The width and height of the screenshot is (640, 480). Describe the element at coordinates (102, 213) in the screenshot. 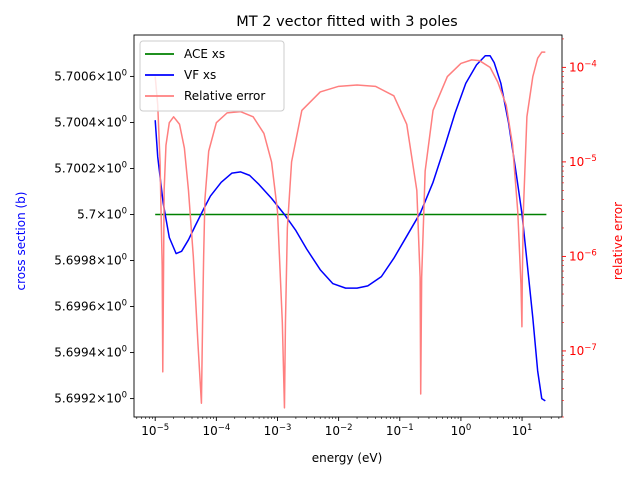

I see `y-left-tick-label: 5.7×100` at that location.